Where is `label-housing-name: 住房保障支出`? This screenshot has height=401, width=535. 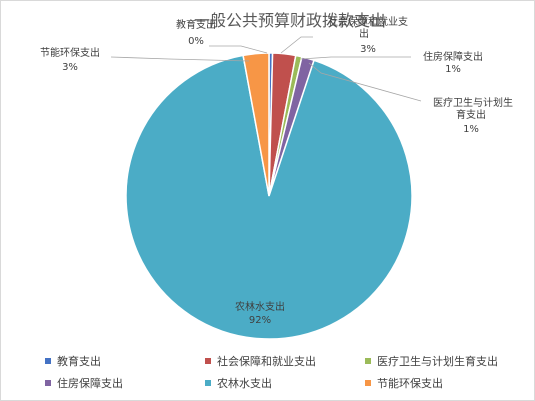 label-housing-name: 住房保障支出 is located at coordinates (453, 56).